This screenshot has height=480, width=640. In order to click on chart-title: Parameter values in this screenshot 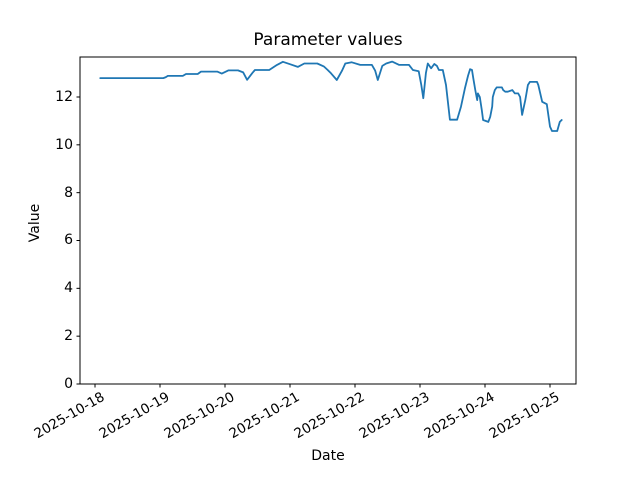, I will do `click(328, 40)`.